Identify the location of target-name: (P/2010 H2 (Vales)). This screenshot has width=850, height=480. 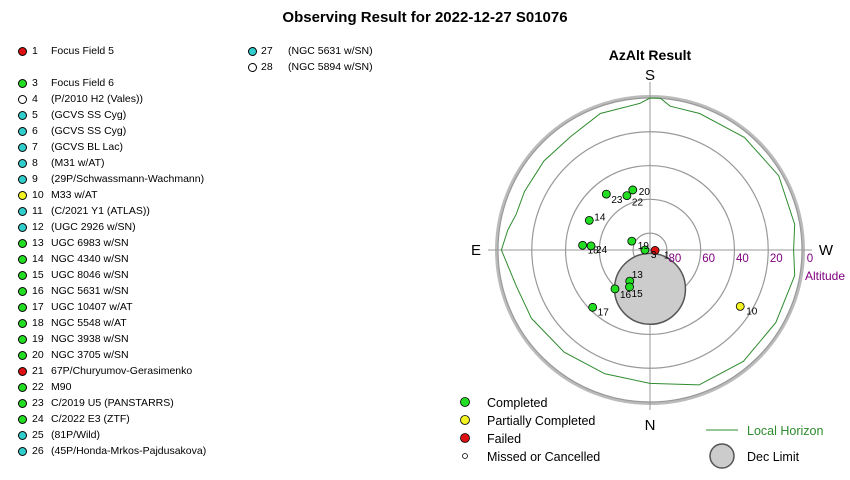
(97, 99).